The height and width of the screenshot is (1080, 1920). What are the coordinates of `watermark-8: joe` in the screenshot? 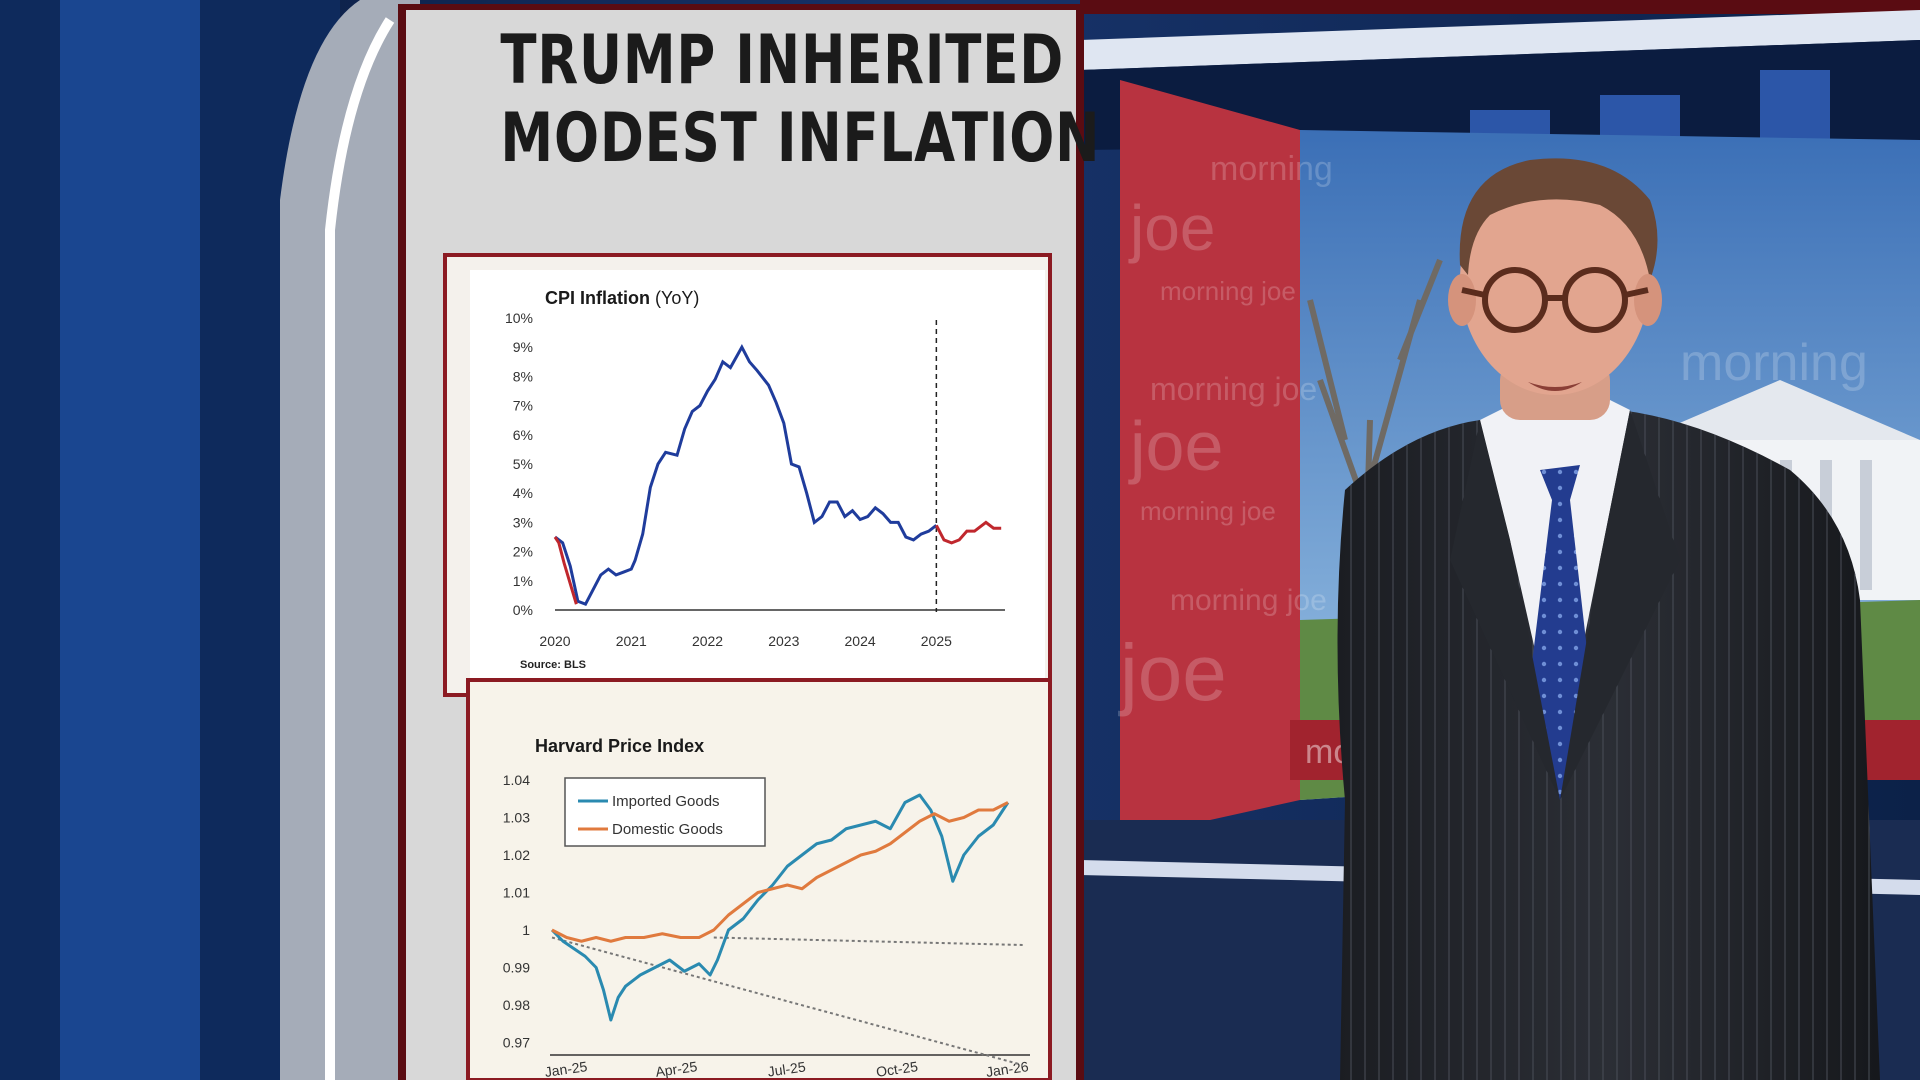 It's located at (1172, 672).